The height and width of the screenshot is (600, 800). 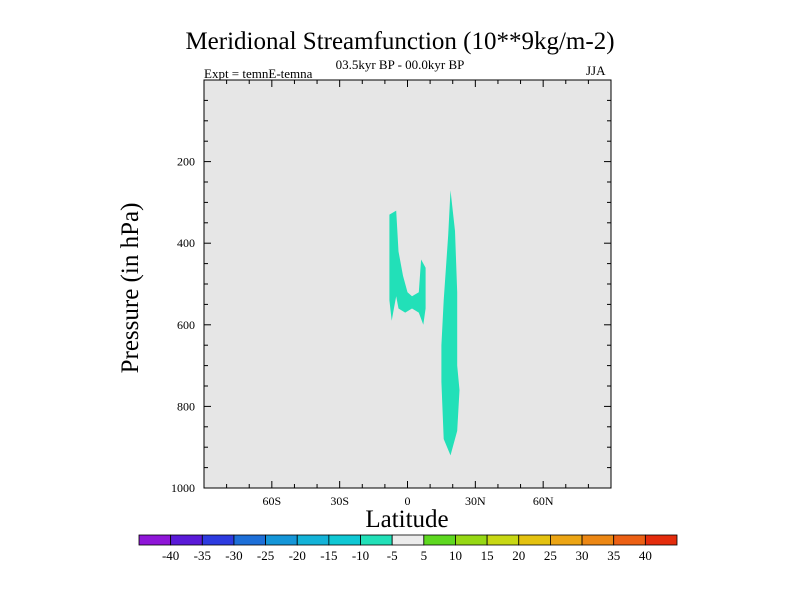 What do you see at coordinates (186, 406) in the screenshot?
I see `y-tick-label: 800` at bounding box center [186, 406].